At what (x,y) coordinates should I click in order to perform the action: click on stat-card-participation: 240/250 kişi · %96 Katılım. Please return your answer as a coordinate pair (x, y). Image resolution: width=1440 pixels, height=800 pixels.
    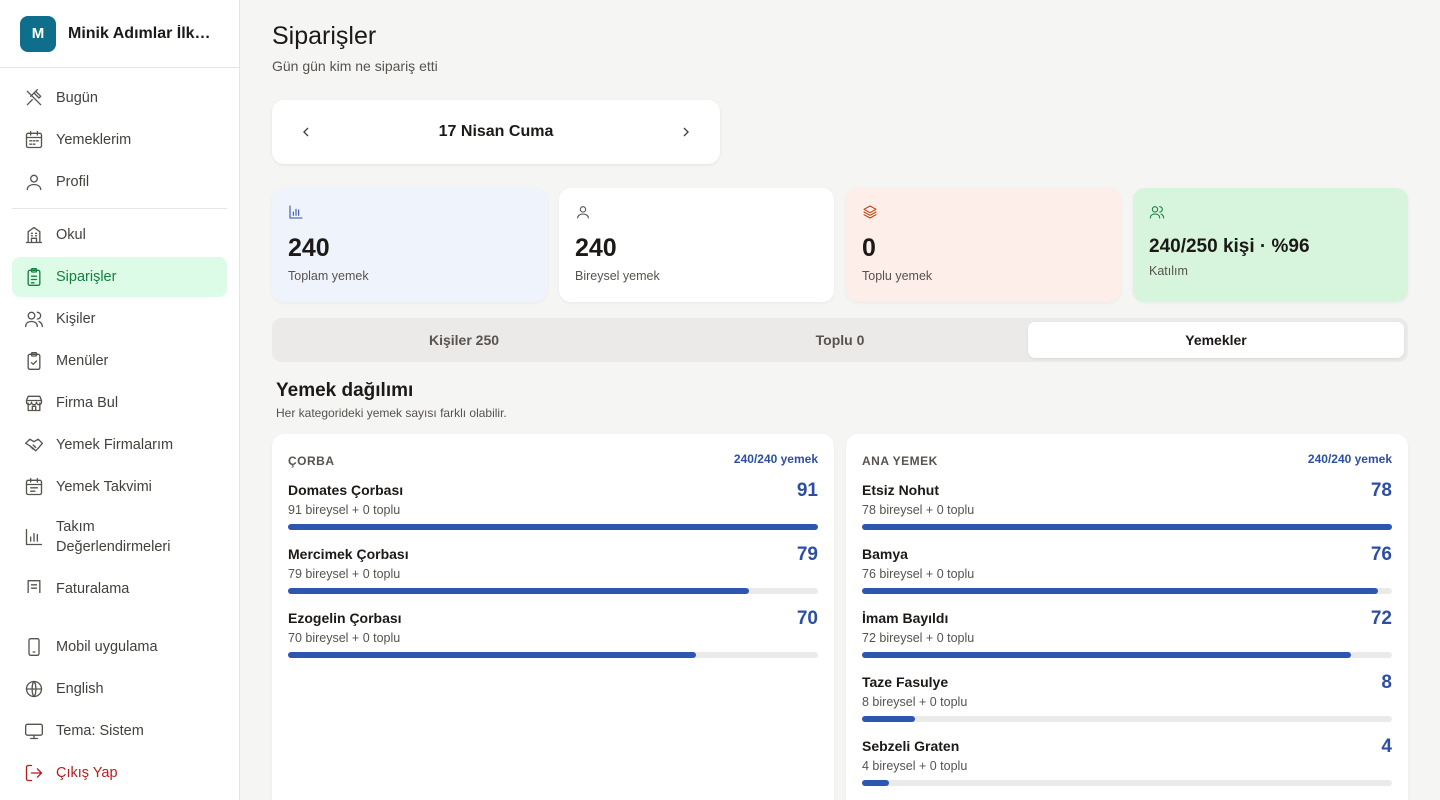
    Looking at the image, I should click on (1270, 245).